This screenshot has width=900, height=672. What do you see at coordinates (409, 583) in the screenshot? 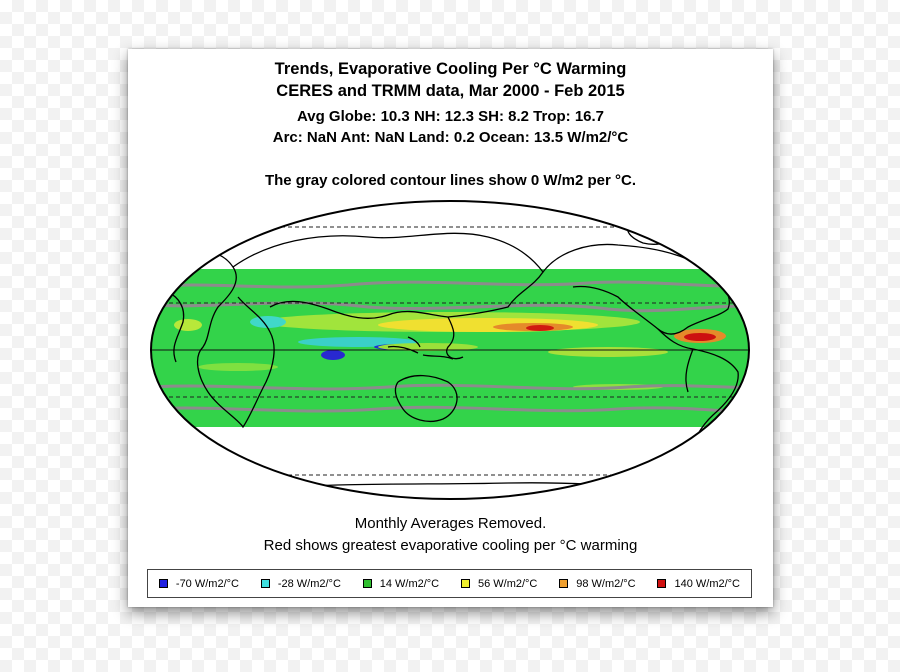
I see `legend-label: 14 W/m2/°C` at bounding box center [409, 583].